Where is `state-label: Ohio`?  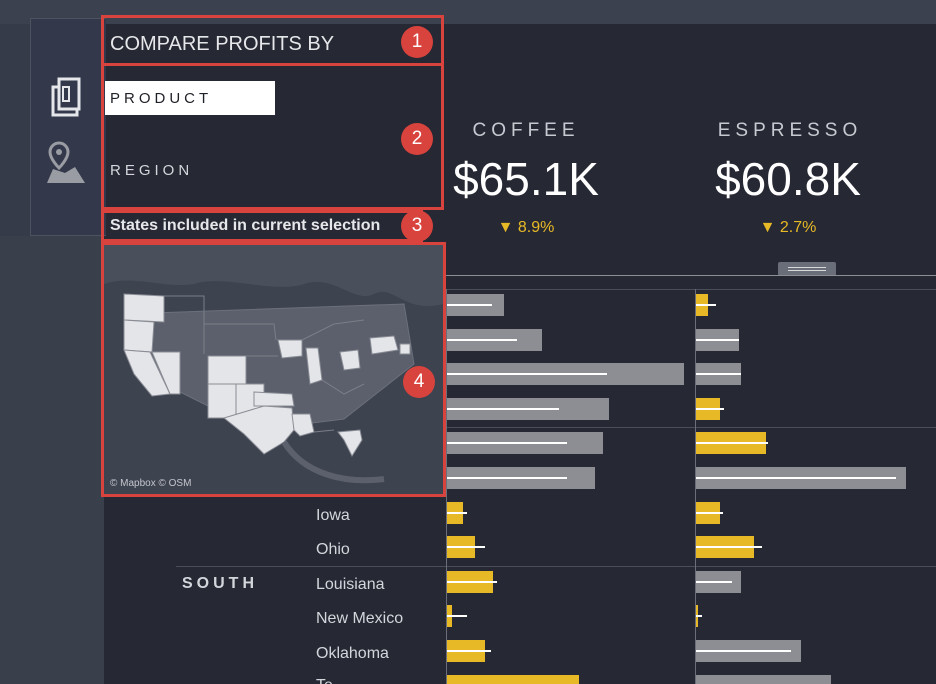
state-label: Ohio is located at coordinates (333, 549).